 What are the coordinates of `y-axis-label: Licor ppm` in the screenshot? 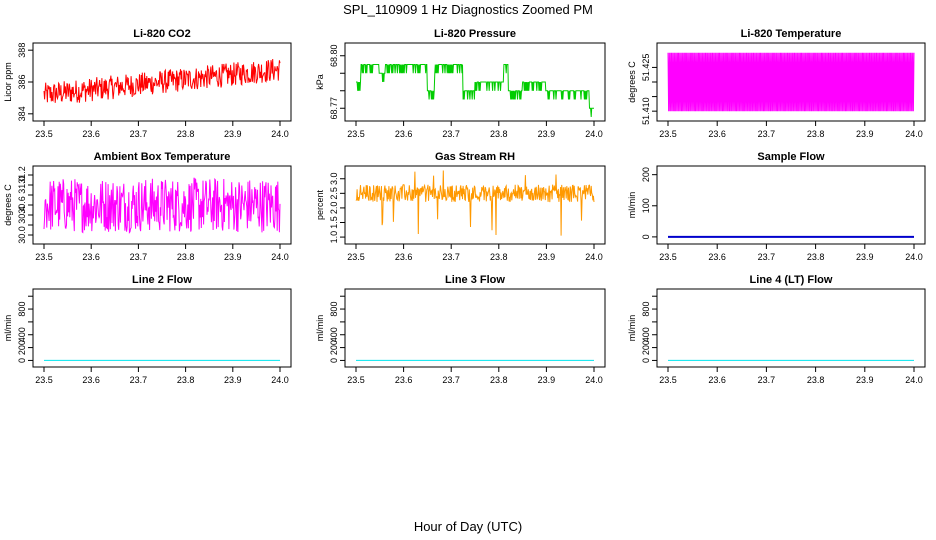 It's located at (8, 82).